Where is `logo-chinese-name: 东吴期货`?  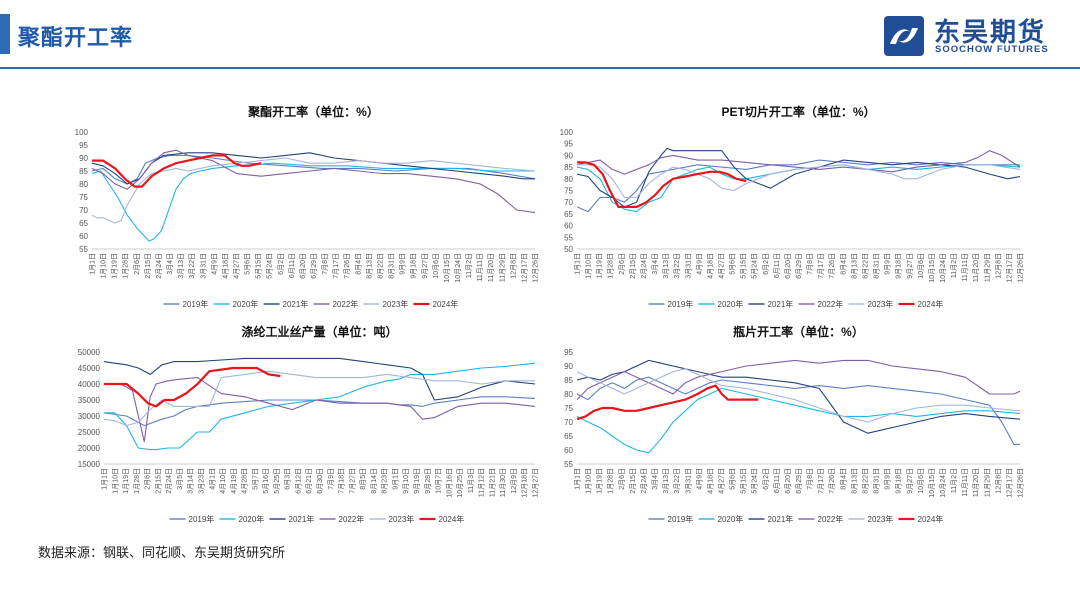 logo-chinese-name: 东吴期货 is located at coordinates (990, 32).